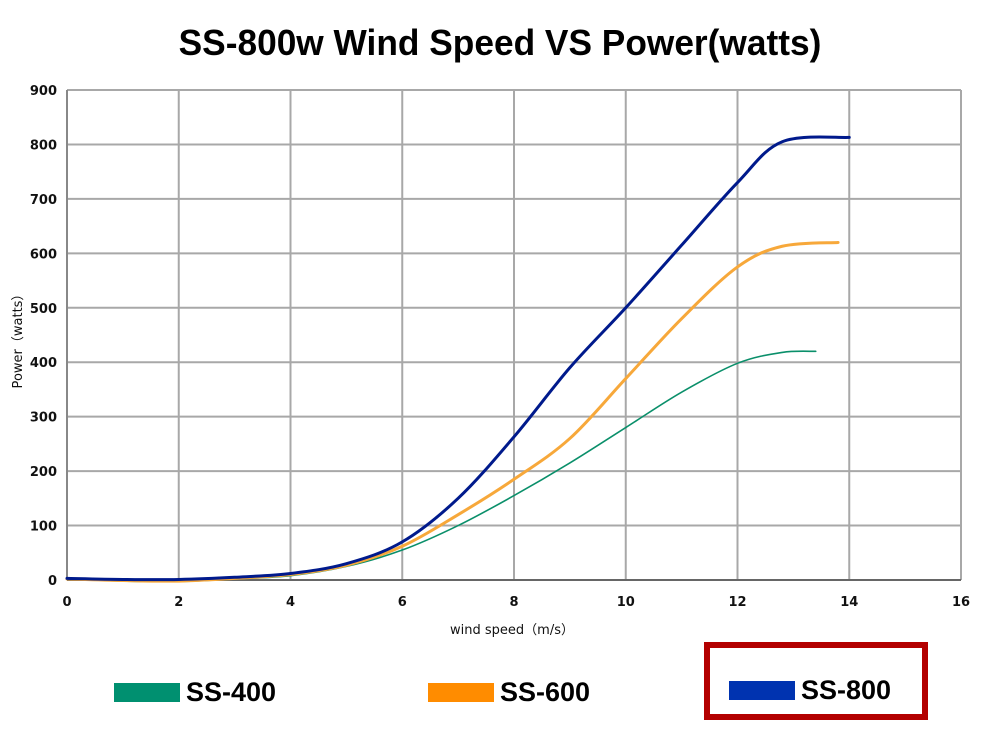 The height and width of the screenshot is (737, 1000). What do you see at coordinates (846, 689) in the screenshot?
I see `legend-label: SS-800` at bounding box center [846, 689].